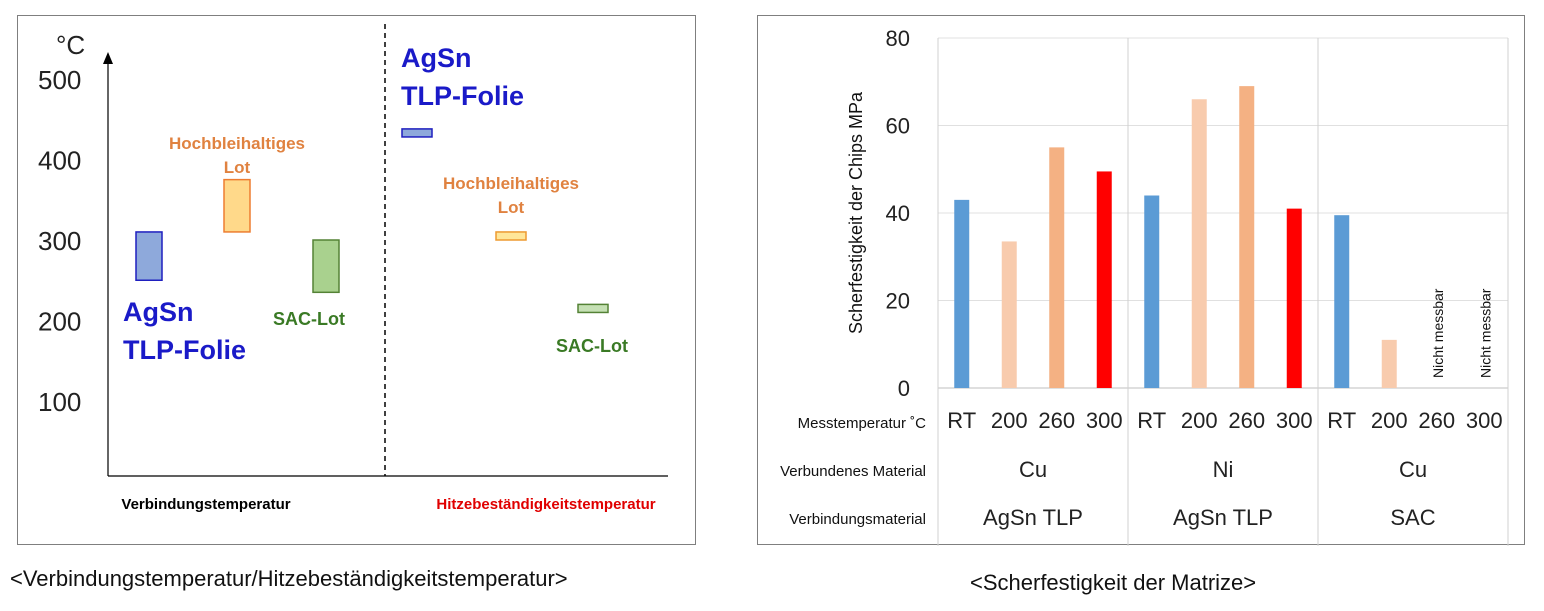 The width and height of the screenshot is (1544, 611). Describe the element at coordinates (857, 519) in the screenshot. I see `row-label-joint: Verbindungsmaterial` at that location.